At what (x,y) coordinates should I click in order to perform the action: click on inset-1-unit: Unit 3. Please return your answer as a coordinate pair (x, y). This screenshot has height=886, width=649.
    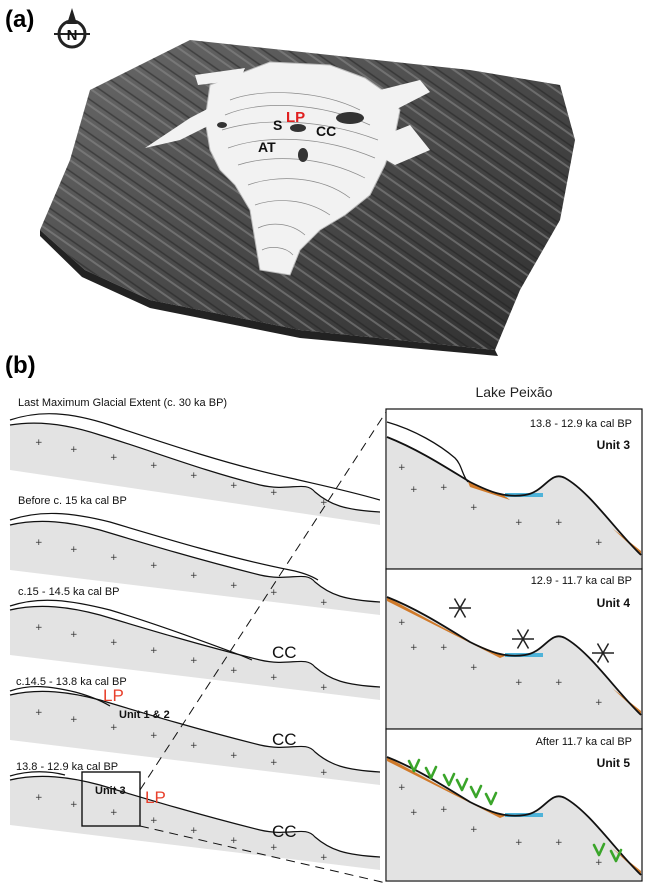
    Looking at the image, I should click on (614, 445).